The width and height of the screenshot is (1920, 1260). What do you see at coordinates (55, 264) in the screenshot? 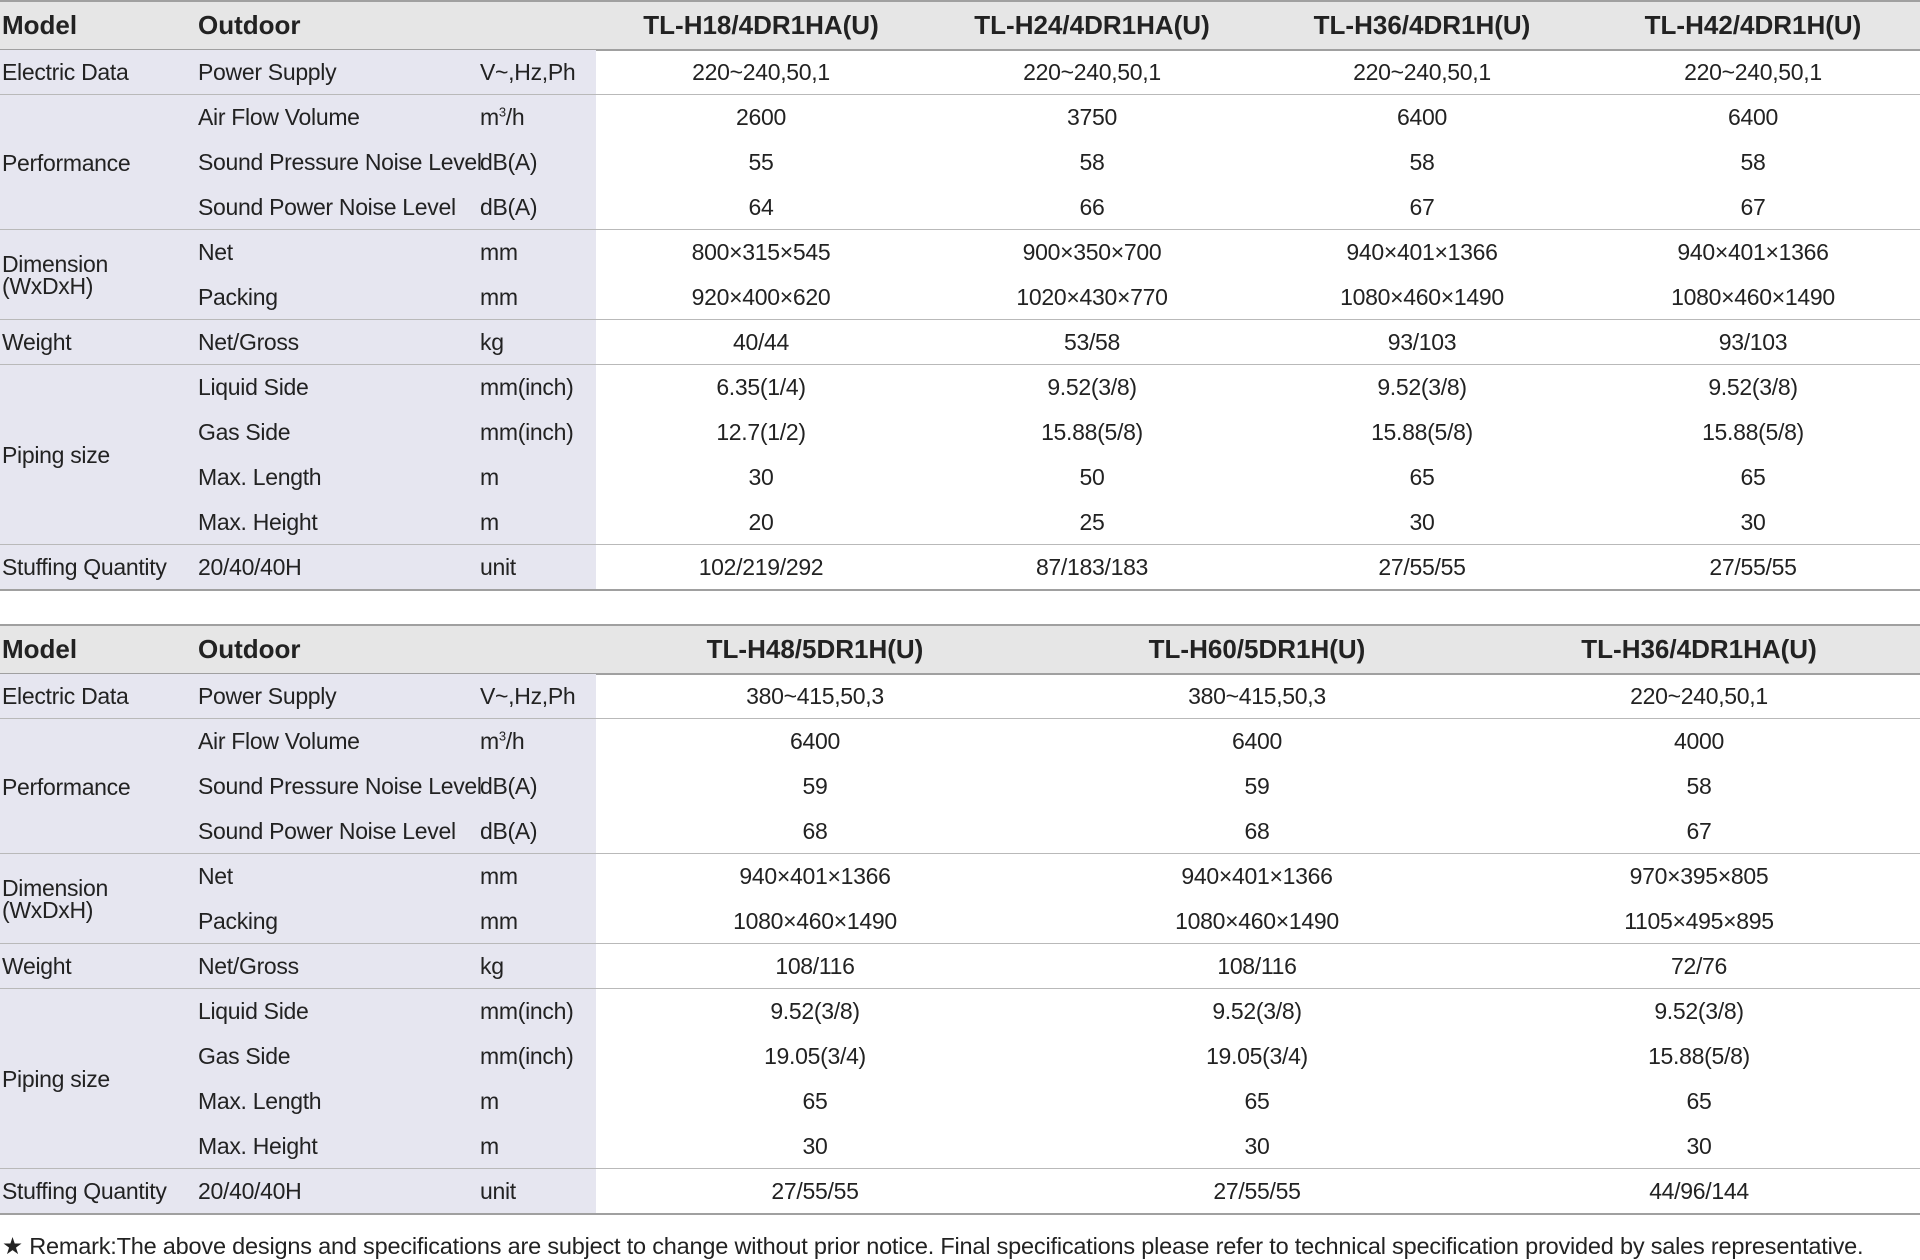
I see `group-label-line: Dimension` at bounding box center [55, 264].